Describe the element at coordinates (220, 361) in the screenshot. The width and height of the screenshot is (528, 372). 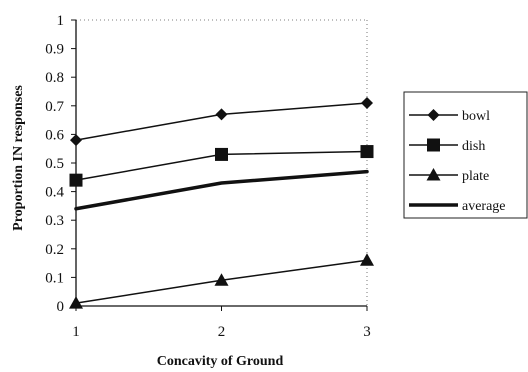
I see `x-axis-title: Concavity of Ground` at that location.